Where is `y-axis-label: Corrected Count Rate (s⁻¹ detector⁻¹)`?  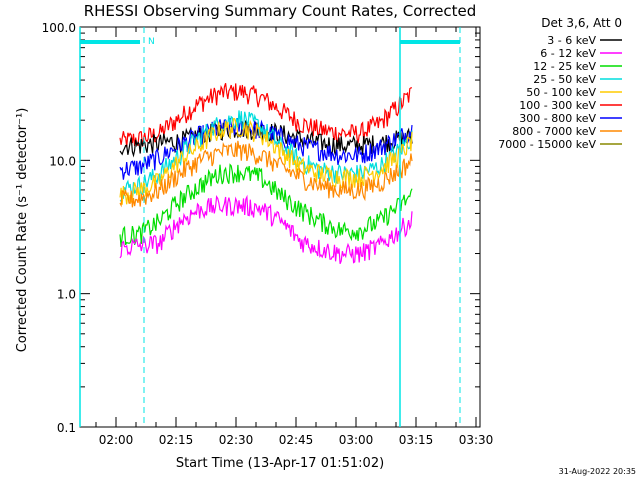
y-axis-label: Corrected Count Rate (s⁻¹ detector⁻¹) is located at coordinates (22, 230).